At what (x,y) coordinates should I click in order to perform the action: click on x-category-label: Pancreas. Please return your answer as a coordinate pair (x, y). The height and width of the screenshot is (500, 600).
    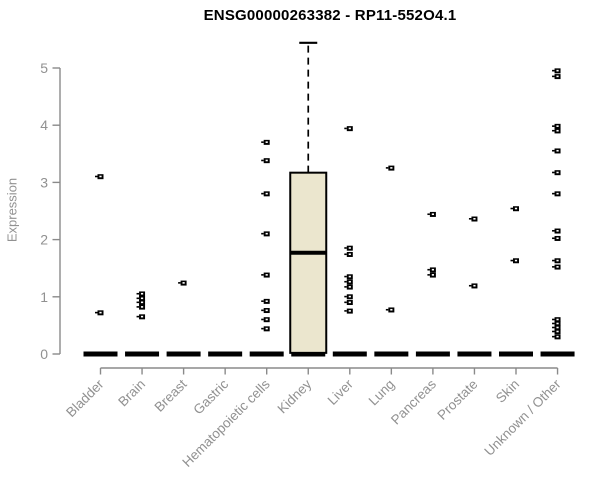
    Looking at the image, I should click on (413, 401).